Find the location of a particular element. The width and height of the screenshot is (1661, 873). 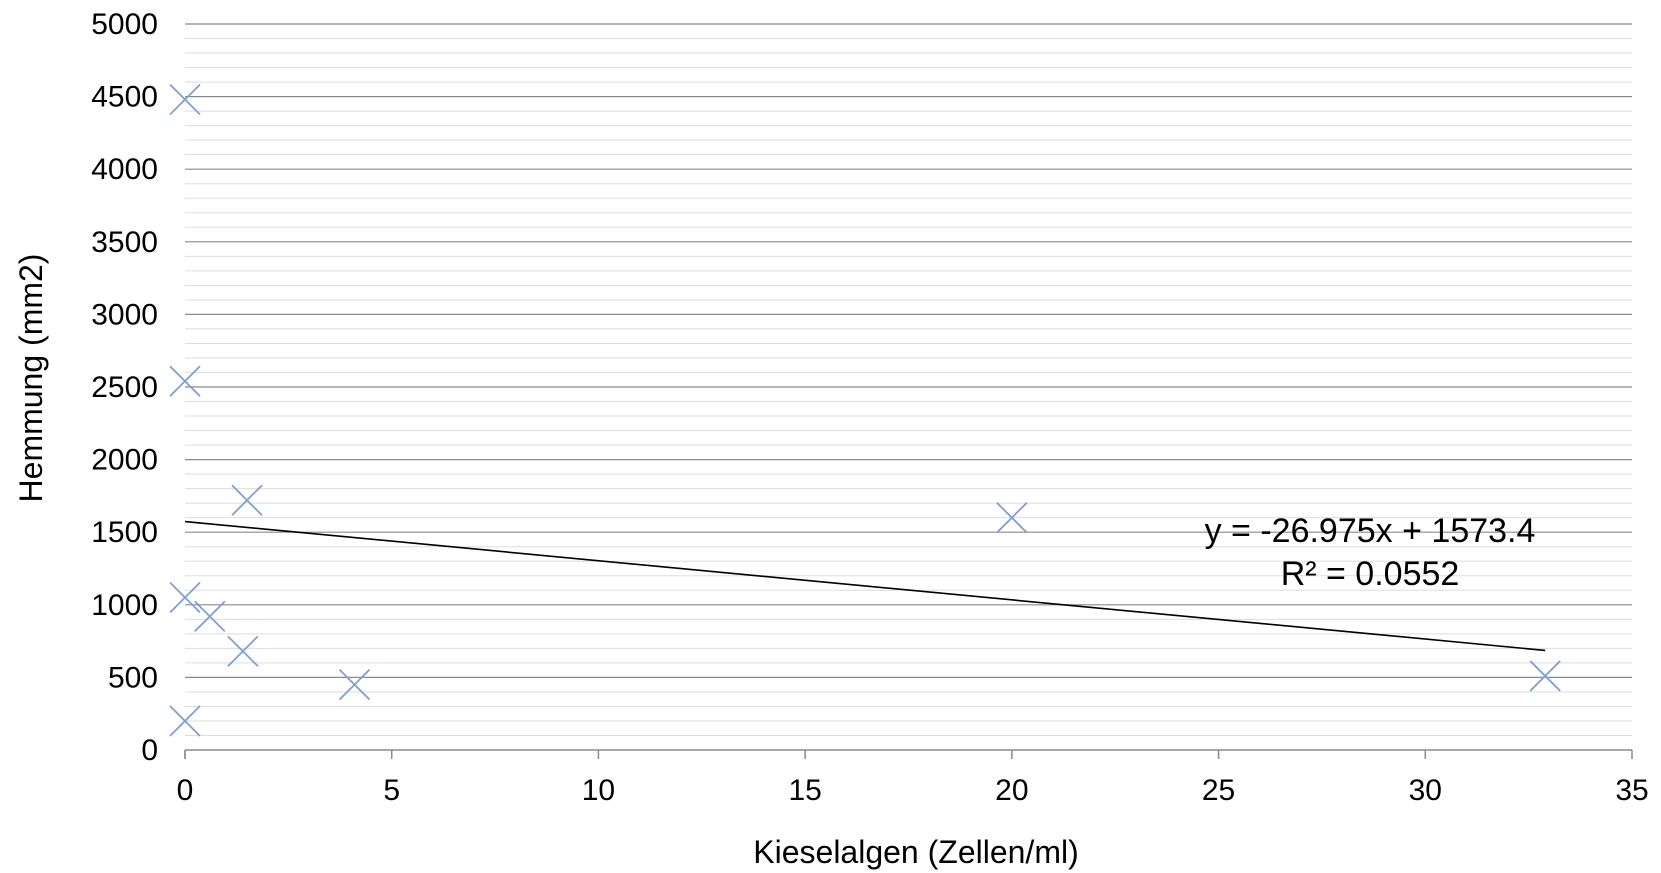

x-tick-label: 25 is located at coordinates (1218, 790).